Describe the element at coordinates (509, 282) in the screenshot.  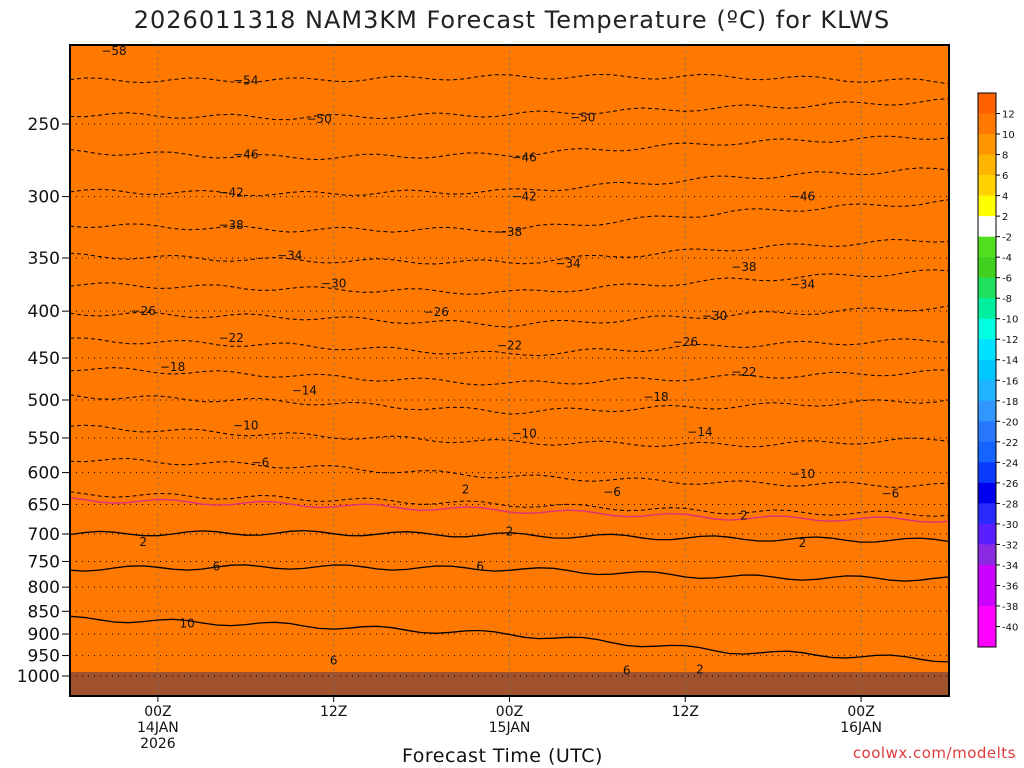
I see `isotherm--30` at that location.